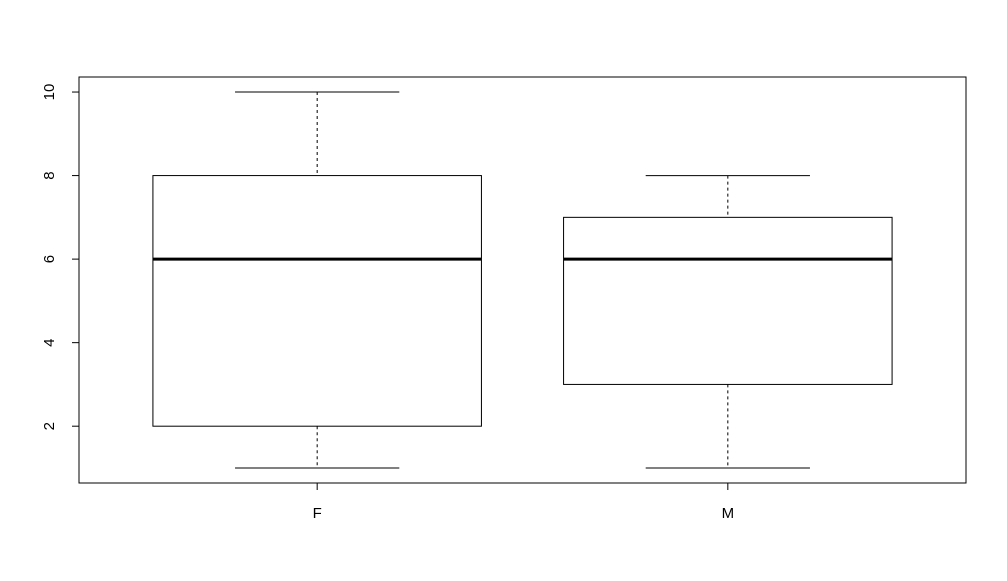  Describe the element at coordinates (49, 426) in the screenshot. I see `y-tick-label: 2` at that location.